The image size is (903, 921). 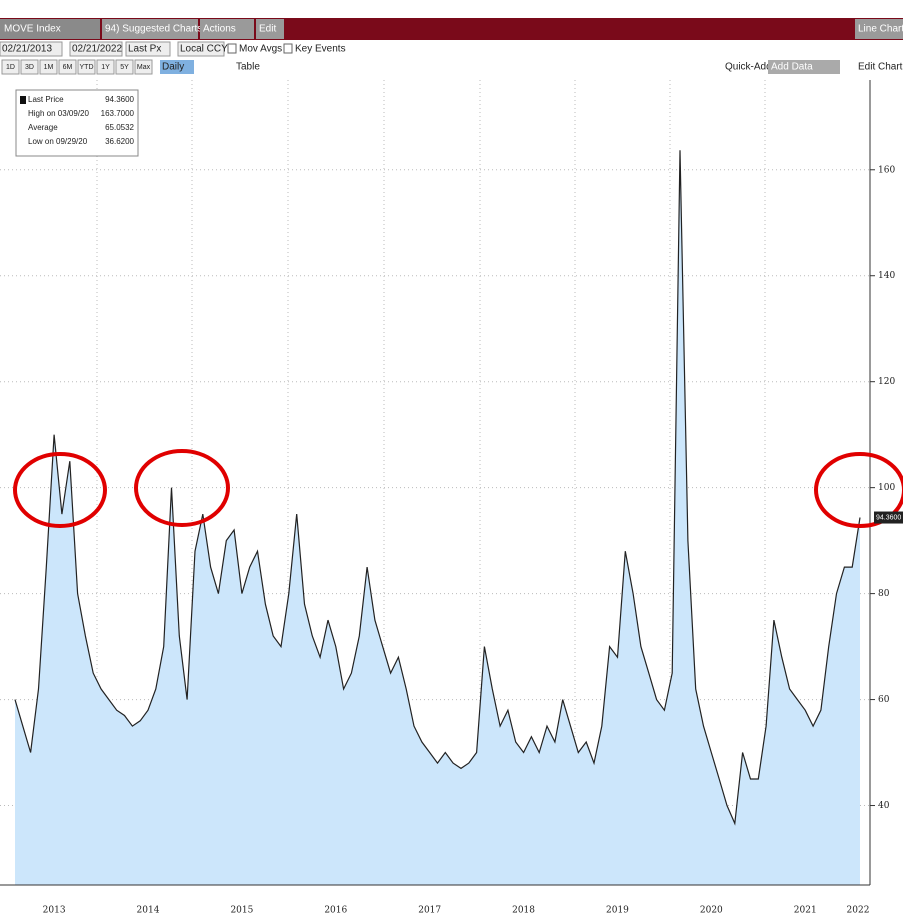 I want to click on period-label: 1D, so click(x=10, y=67).